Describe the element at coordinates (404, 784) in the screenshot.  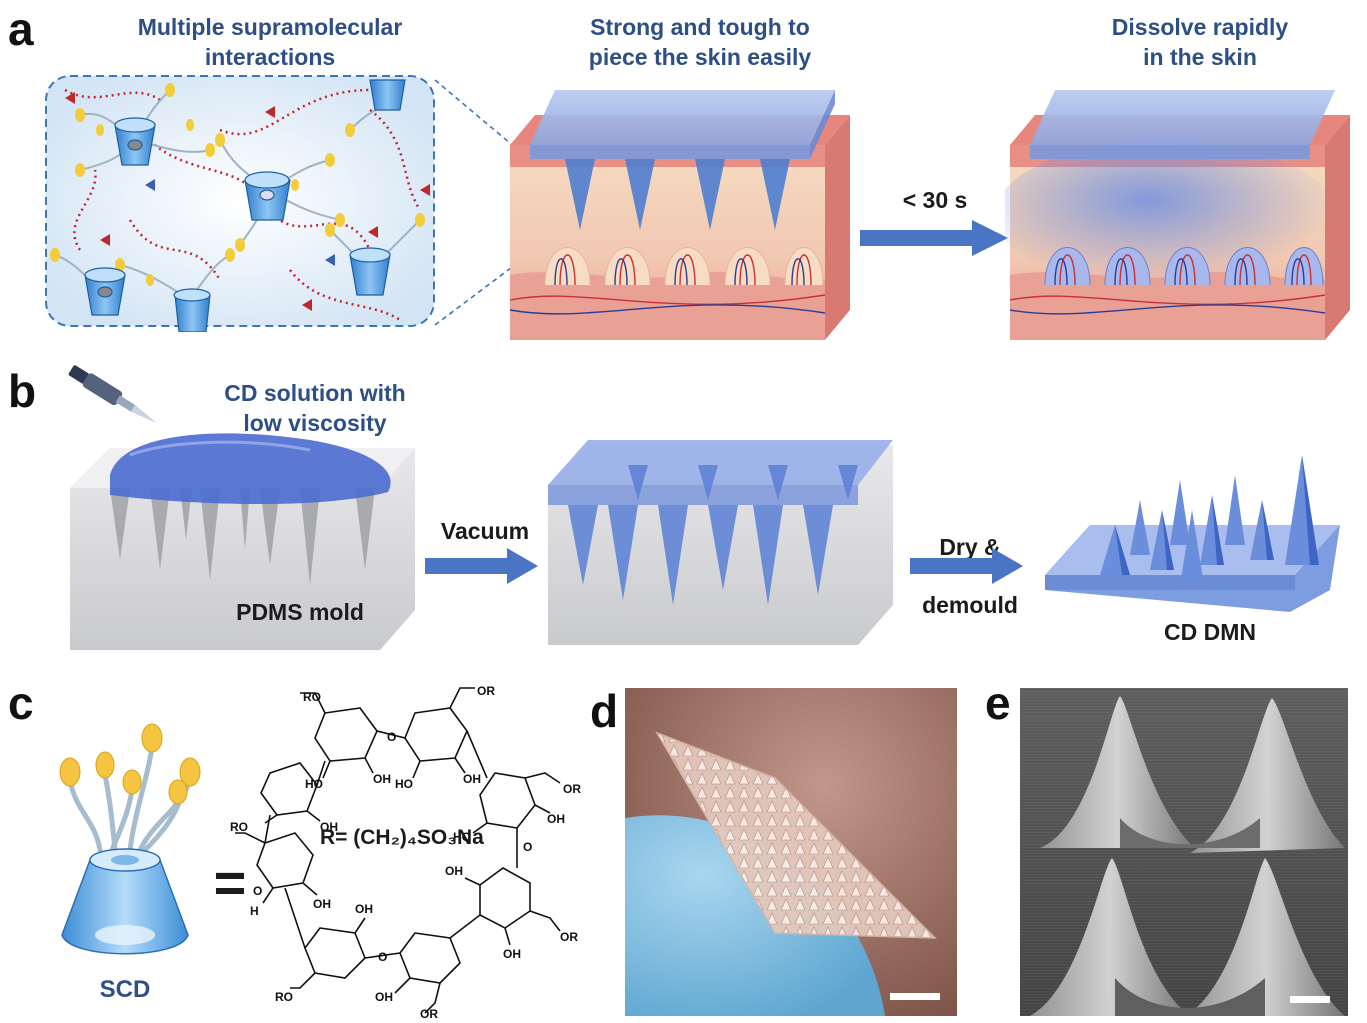
I see `chem-ho-2: HO` at that location.